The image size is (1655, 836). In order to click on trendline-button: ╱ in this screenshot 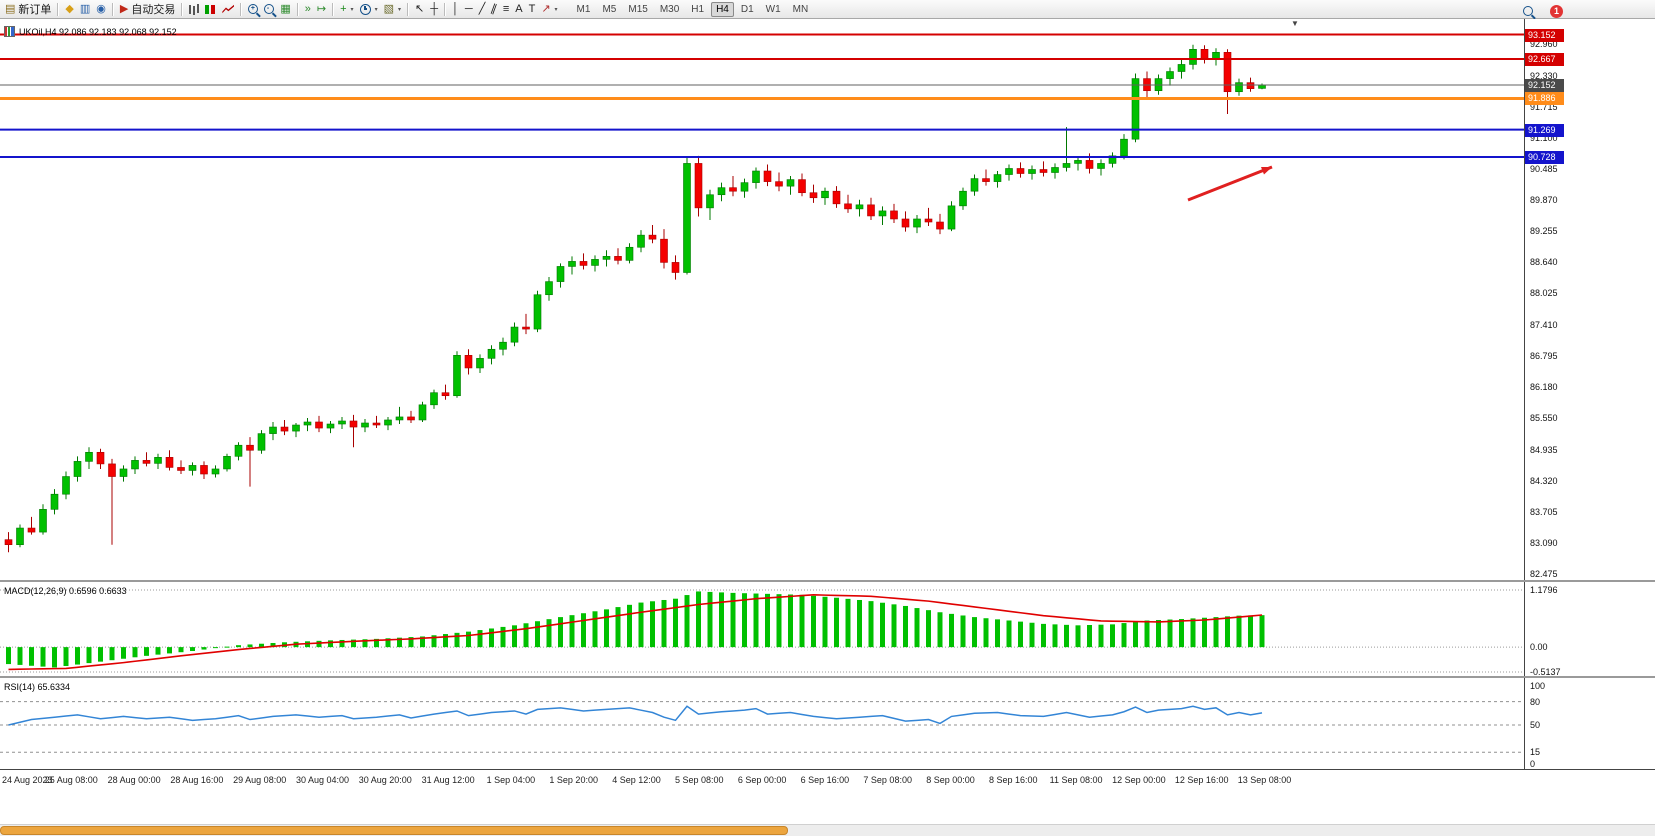, I will do `click(482, 9)`.